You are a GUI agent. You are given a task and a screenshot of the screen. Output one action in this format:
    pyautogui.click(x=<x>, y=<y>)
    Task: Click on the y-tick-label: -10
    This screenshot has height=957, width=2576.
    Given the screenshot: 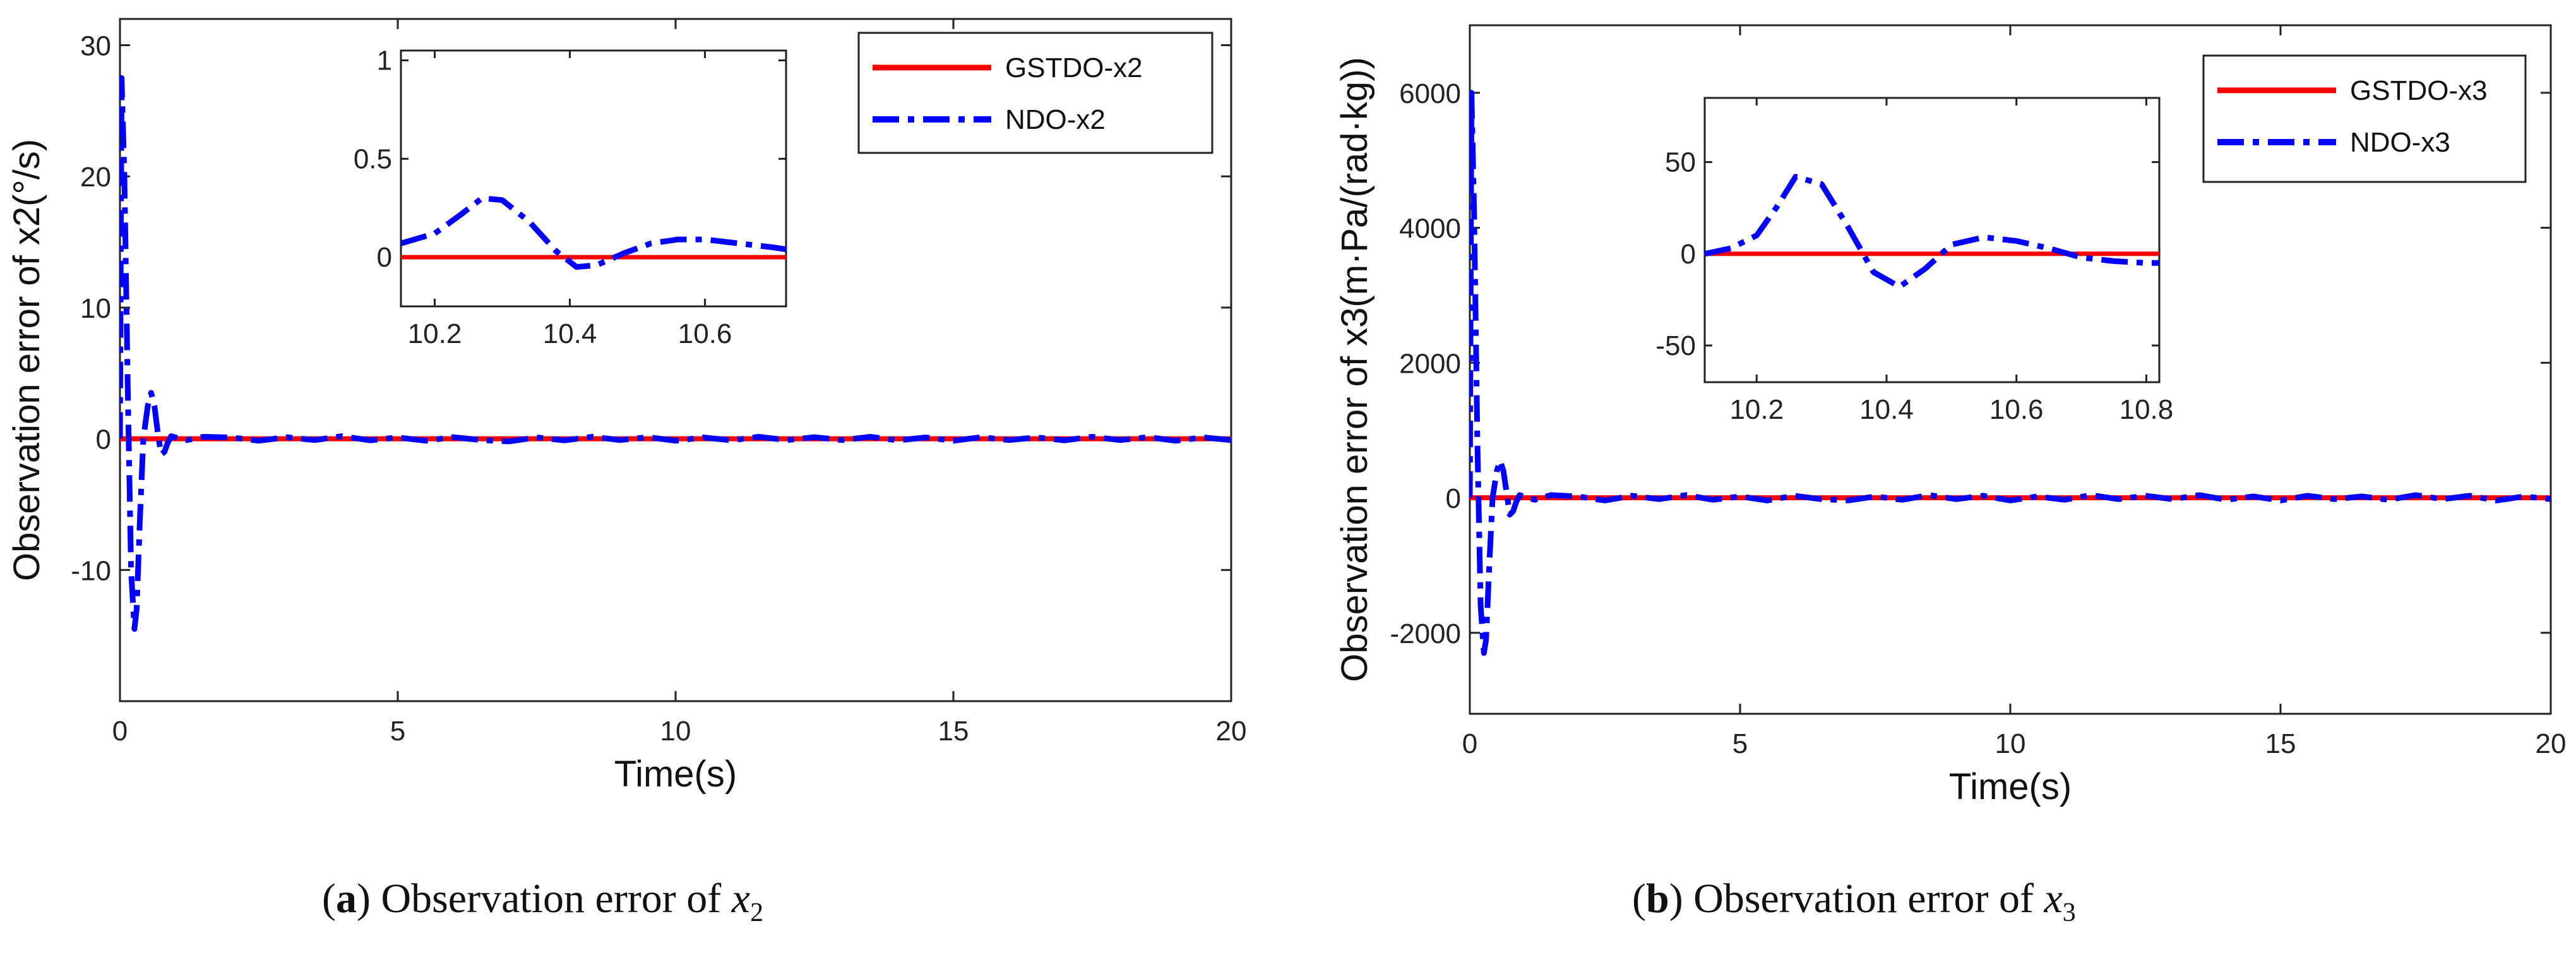 What is the action you would take?
    pyautogui.click(x=91, y=570)
    